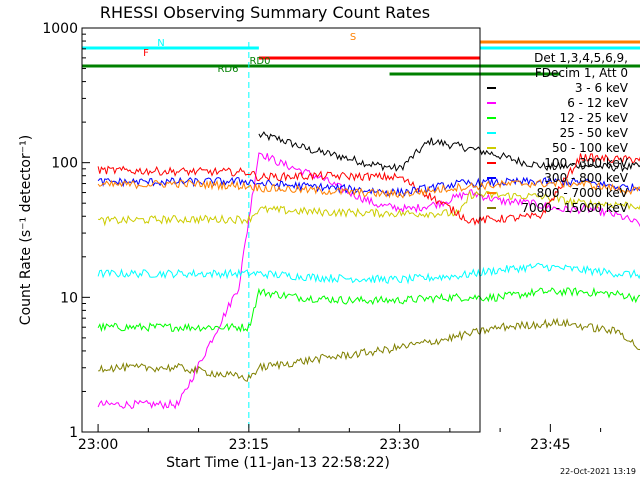 Image resolution: width=640 pixels, height=480 pixels. I want to click on legend-entry: 25 - 50 keV, so click(594, 133).